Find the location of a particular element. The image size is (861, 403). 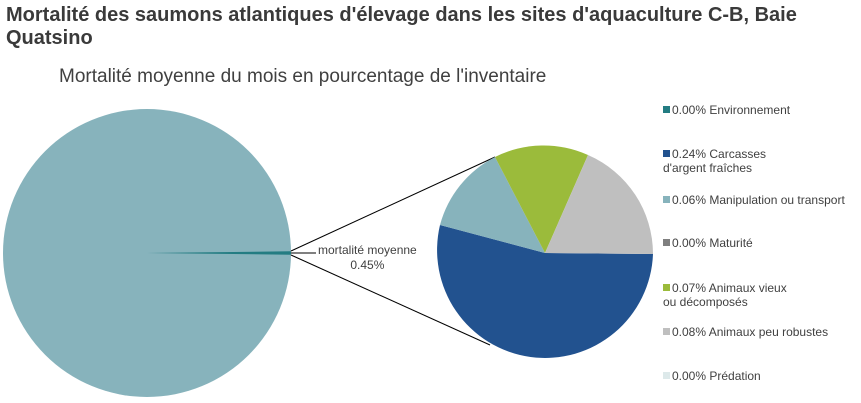

slice-animaux-vieux is located at coordinates (541, 199).